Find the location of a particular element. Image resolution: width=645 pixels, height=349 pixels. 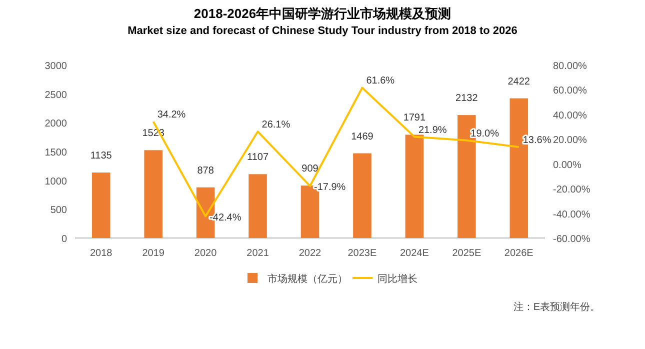

legend-label: 市场规模（亿元） is located at coordinates (308, 279).